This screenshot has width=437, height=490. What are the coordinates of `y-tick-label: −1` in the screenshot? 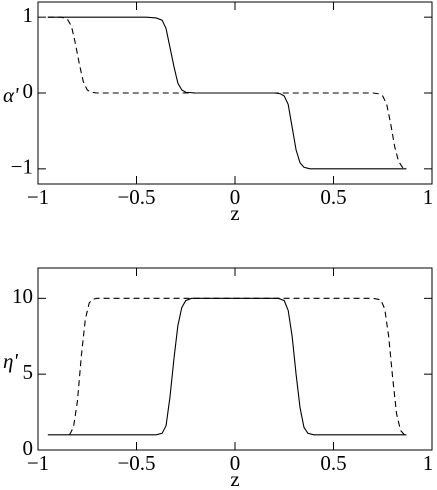 It's located at (22, 167).